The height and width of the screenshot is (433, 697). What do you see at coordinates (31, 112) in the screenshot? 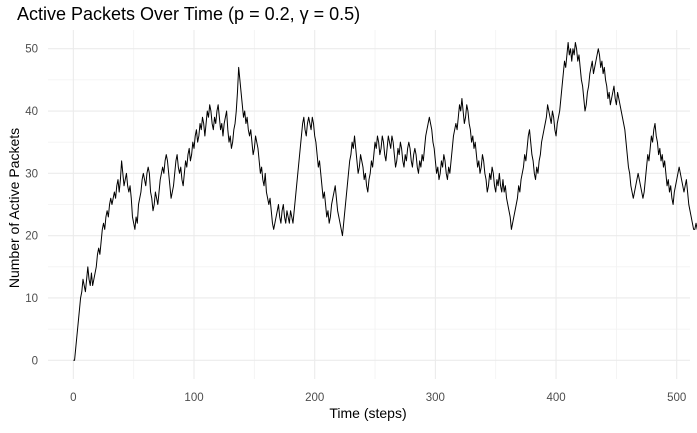
I see `y-tick-label: 40` at bounding box center [31, 112].